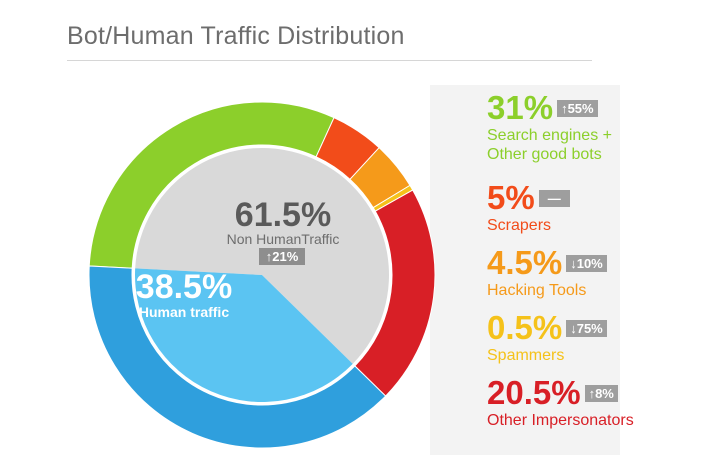 Image resolution: width=720 pixels, height=460 pixels. What do you see at coordinates (243, 335) in the screenshot?
I see `inner-slice-human-traffic` at bounding box center [243, 335].